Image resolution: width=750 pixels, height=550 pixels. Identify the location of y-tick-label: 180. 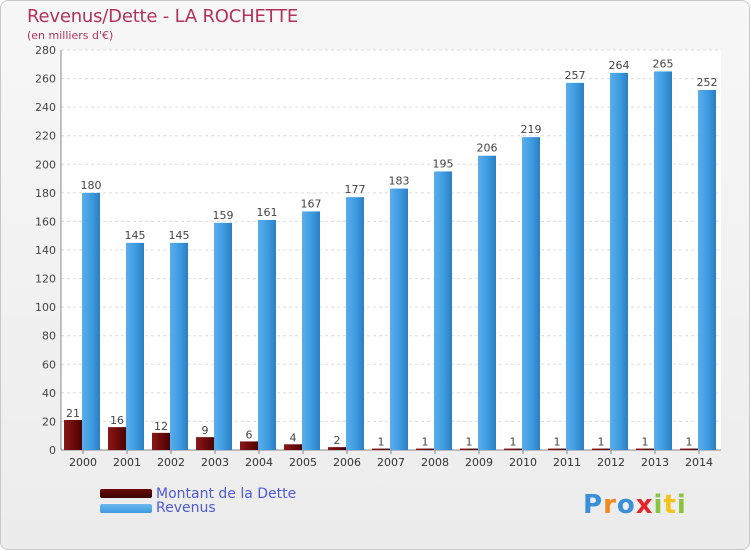
(45, 193).